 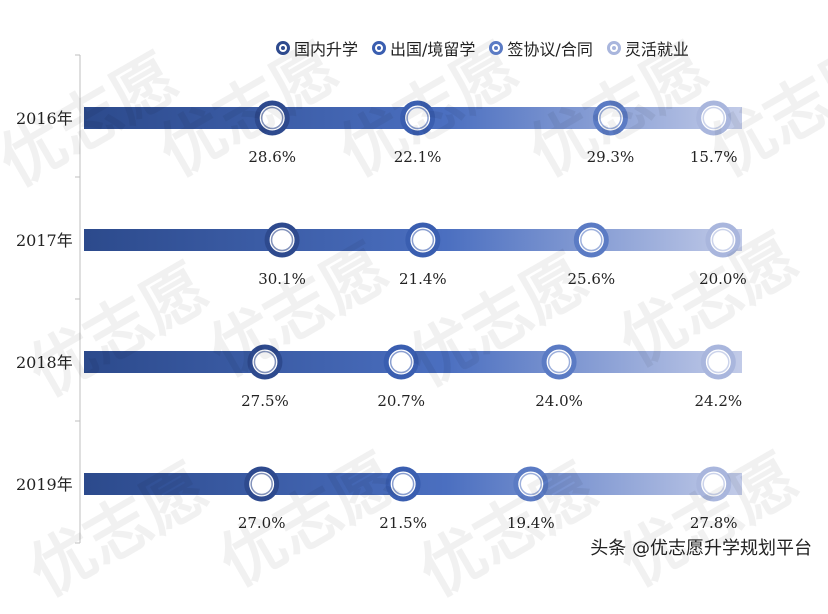 I want to click on legend-label: 签协议/合同, so click(x=550, y=49).